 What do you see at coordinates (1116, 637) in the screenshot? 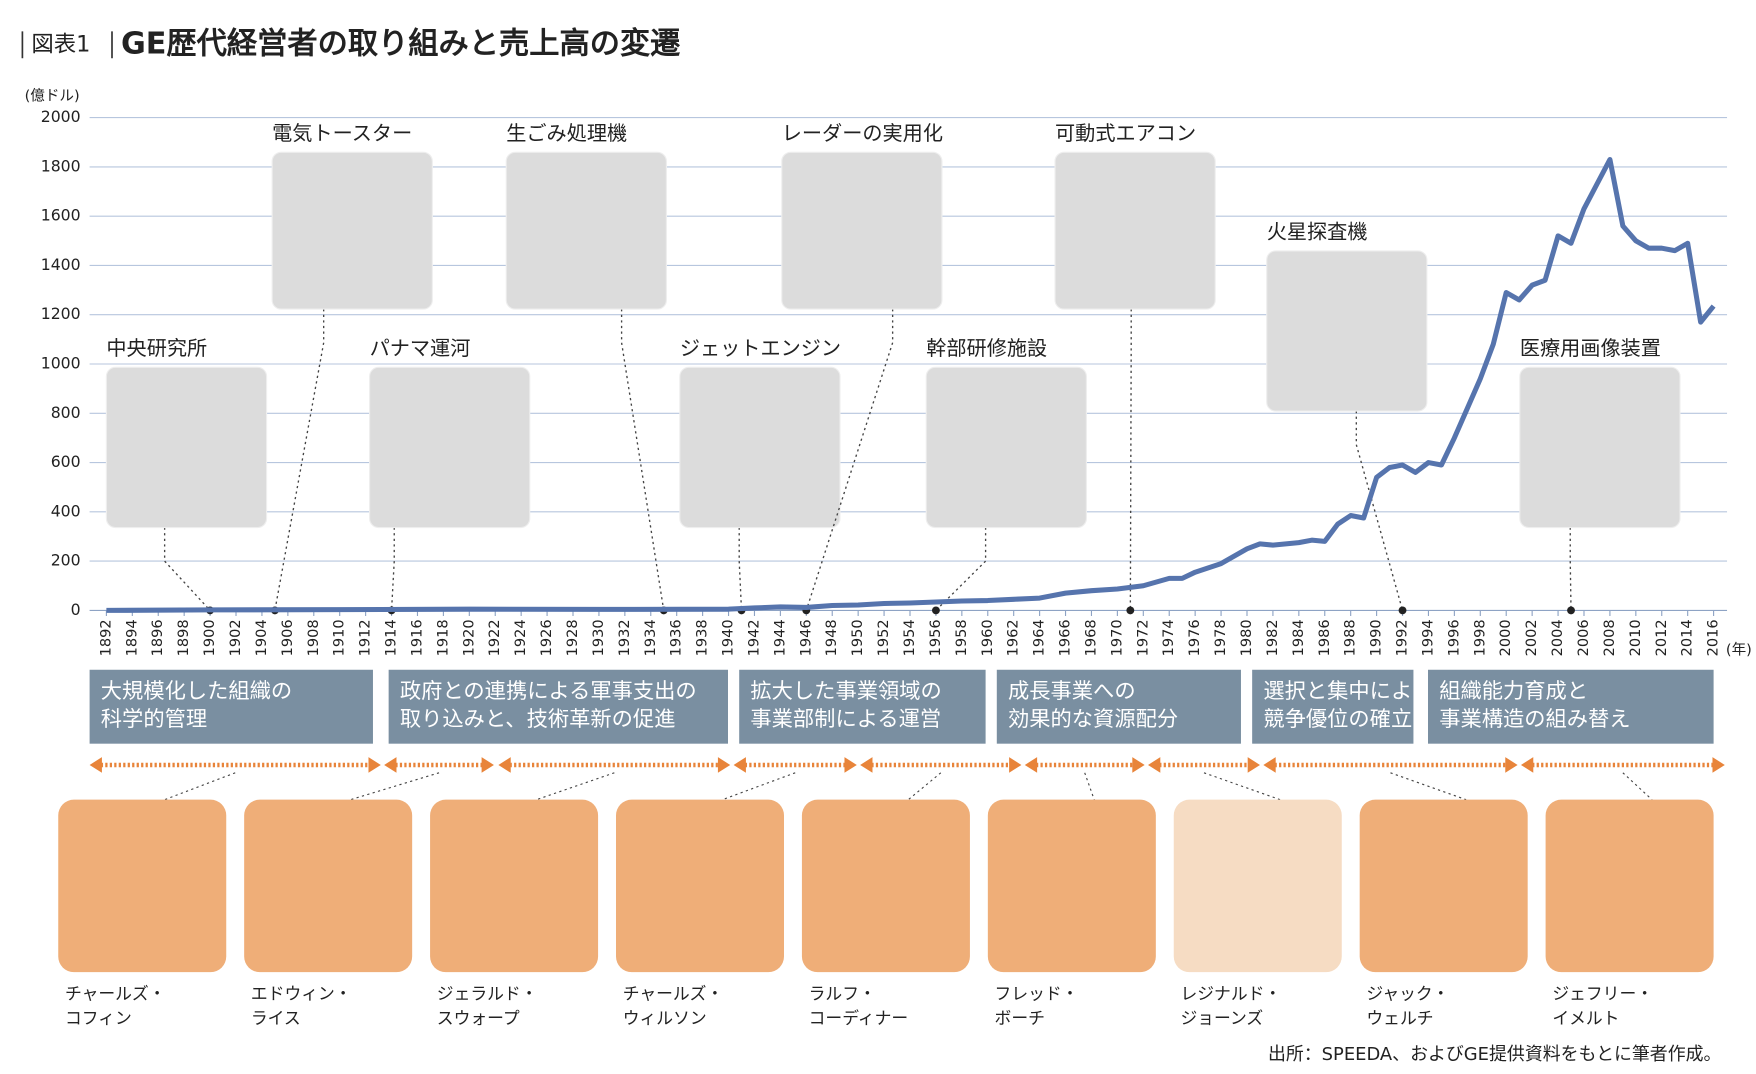
I see `x-tick-label: 1970` at bounding box center [1116, 637].